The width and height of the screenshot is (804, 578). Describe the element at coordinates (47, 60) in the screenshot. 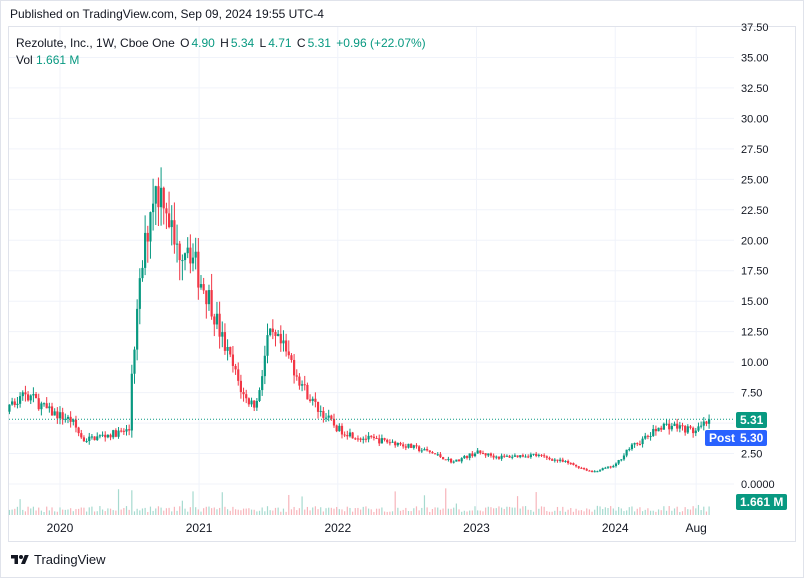

I see `volume-legend: Vol 1.661 M` at that location.